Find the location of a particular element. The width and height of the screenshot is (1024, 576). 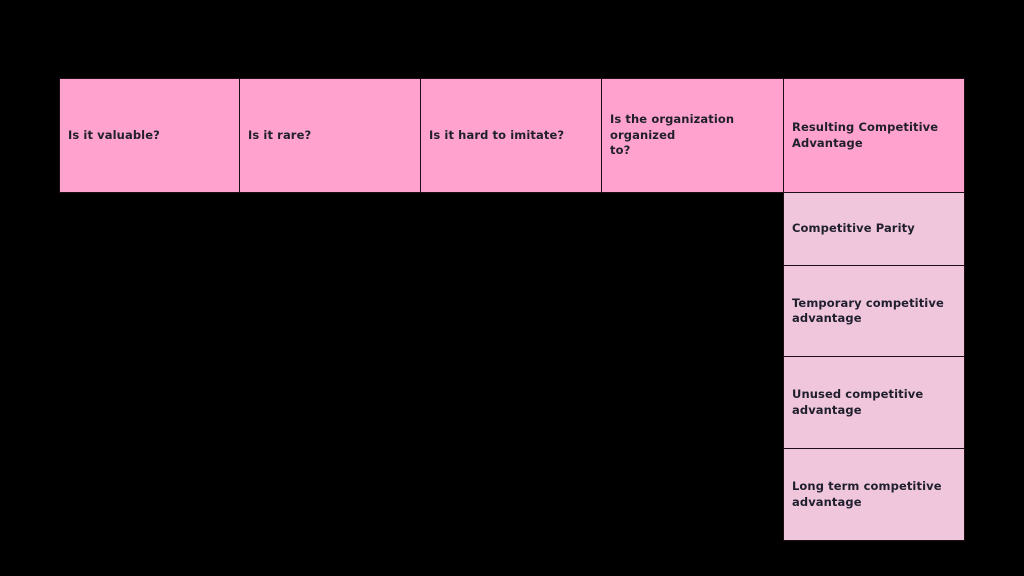

result-cell-competitive-parity: Competitive Parity is located at coordinates (874, 229).